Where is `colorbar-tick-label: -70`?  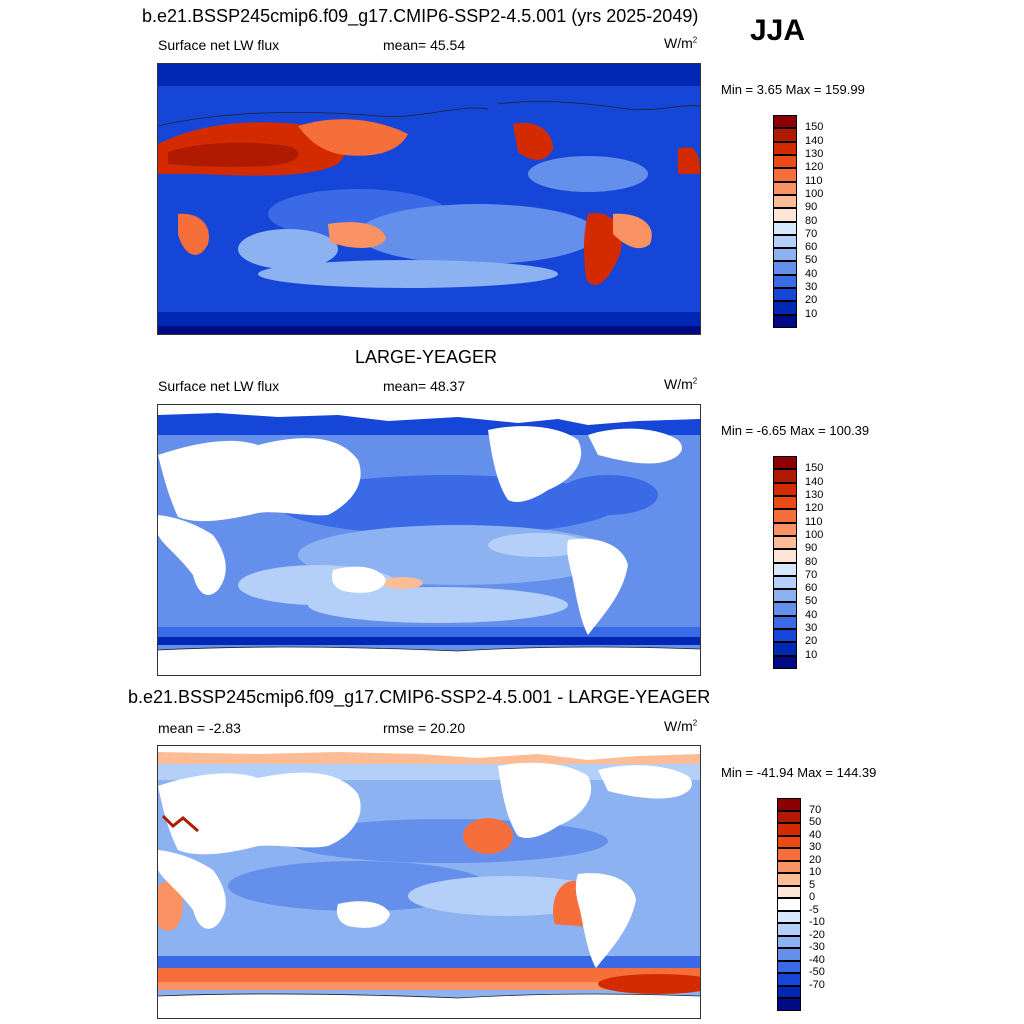
colorbar-tick-label: -70 is located at coordinates (817, 984).